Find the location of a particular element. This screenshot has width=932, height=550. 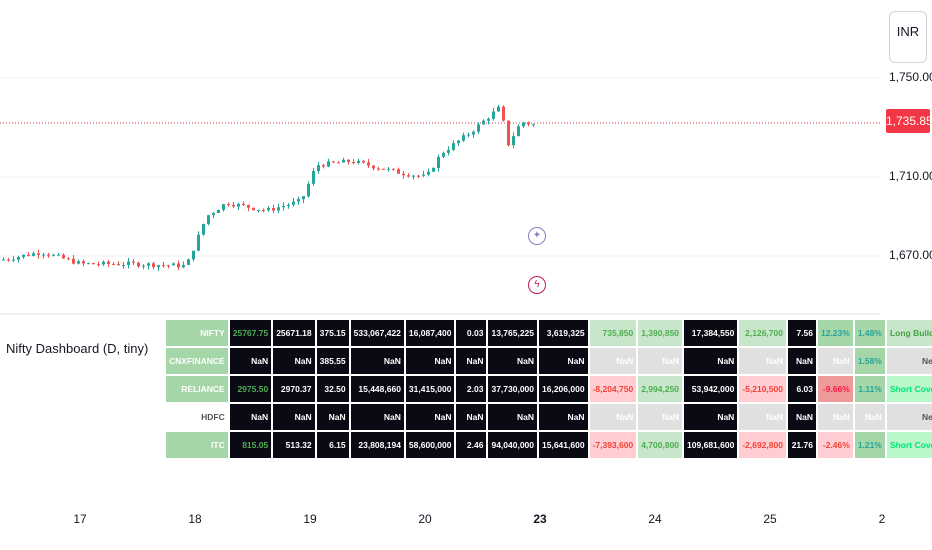

x-axis-label: 20 is located at coordinates (425, 519).